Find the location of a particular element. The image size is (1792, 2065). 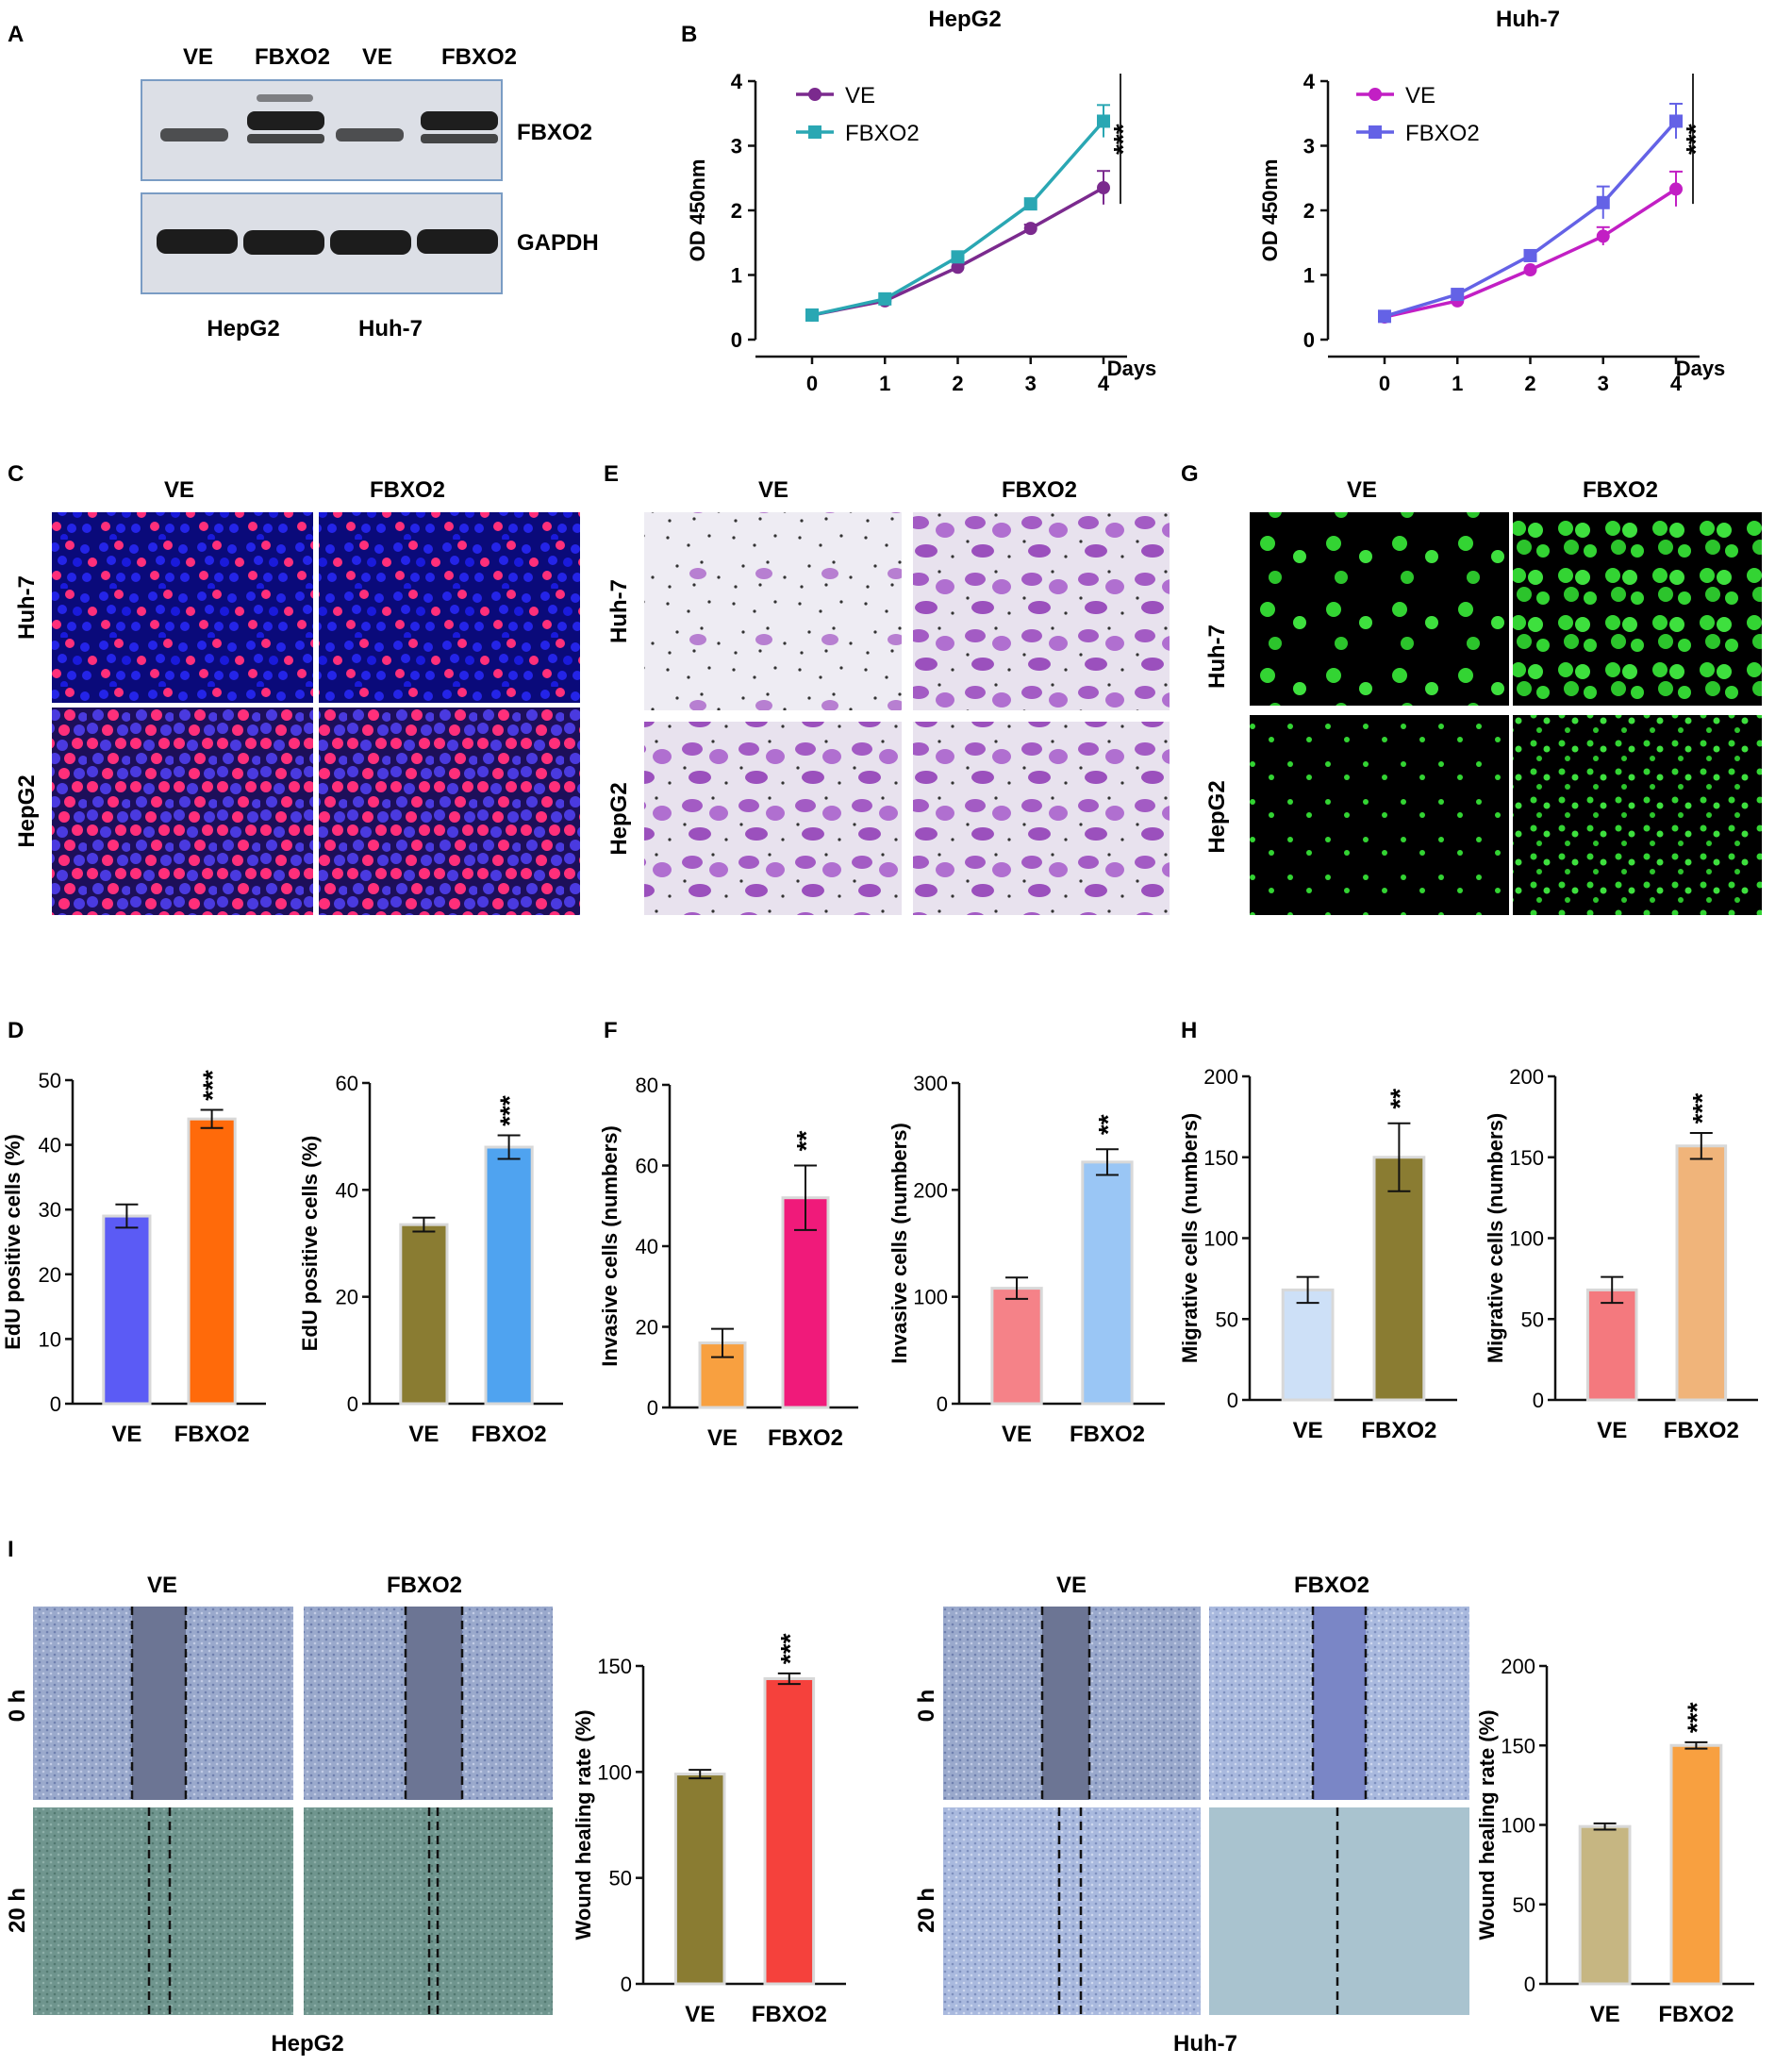

wound-image-hepg2-ve-20h is located at coordinates (163, 1911).